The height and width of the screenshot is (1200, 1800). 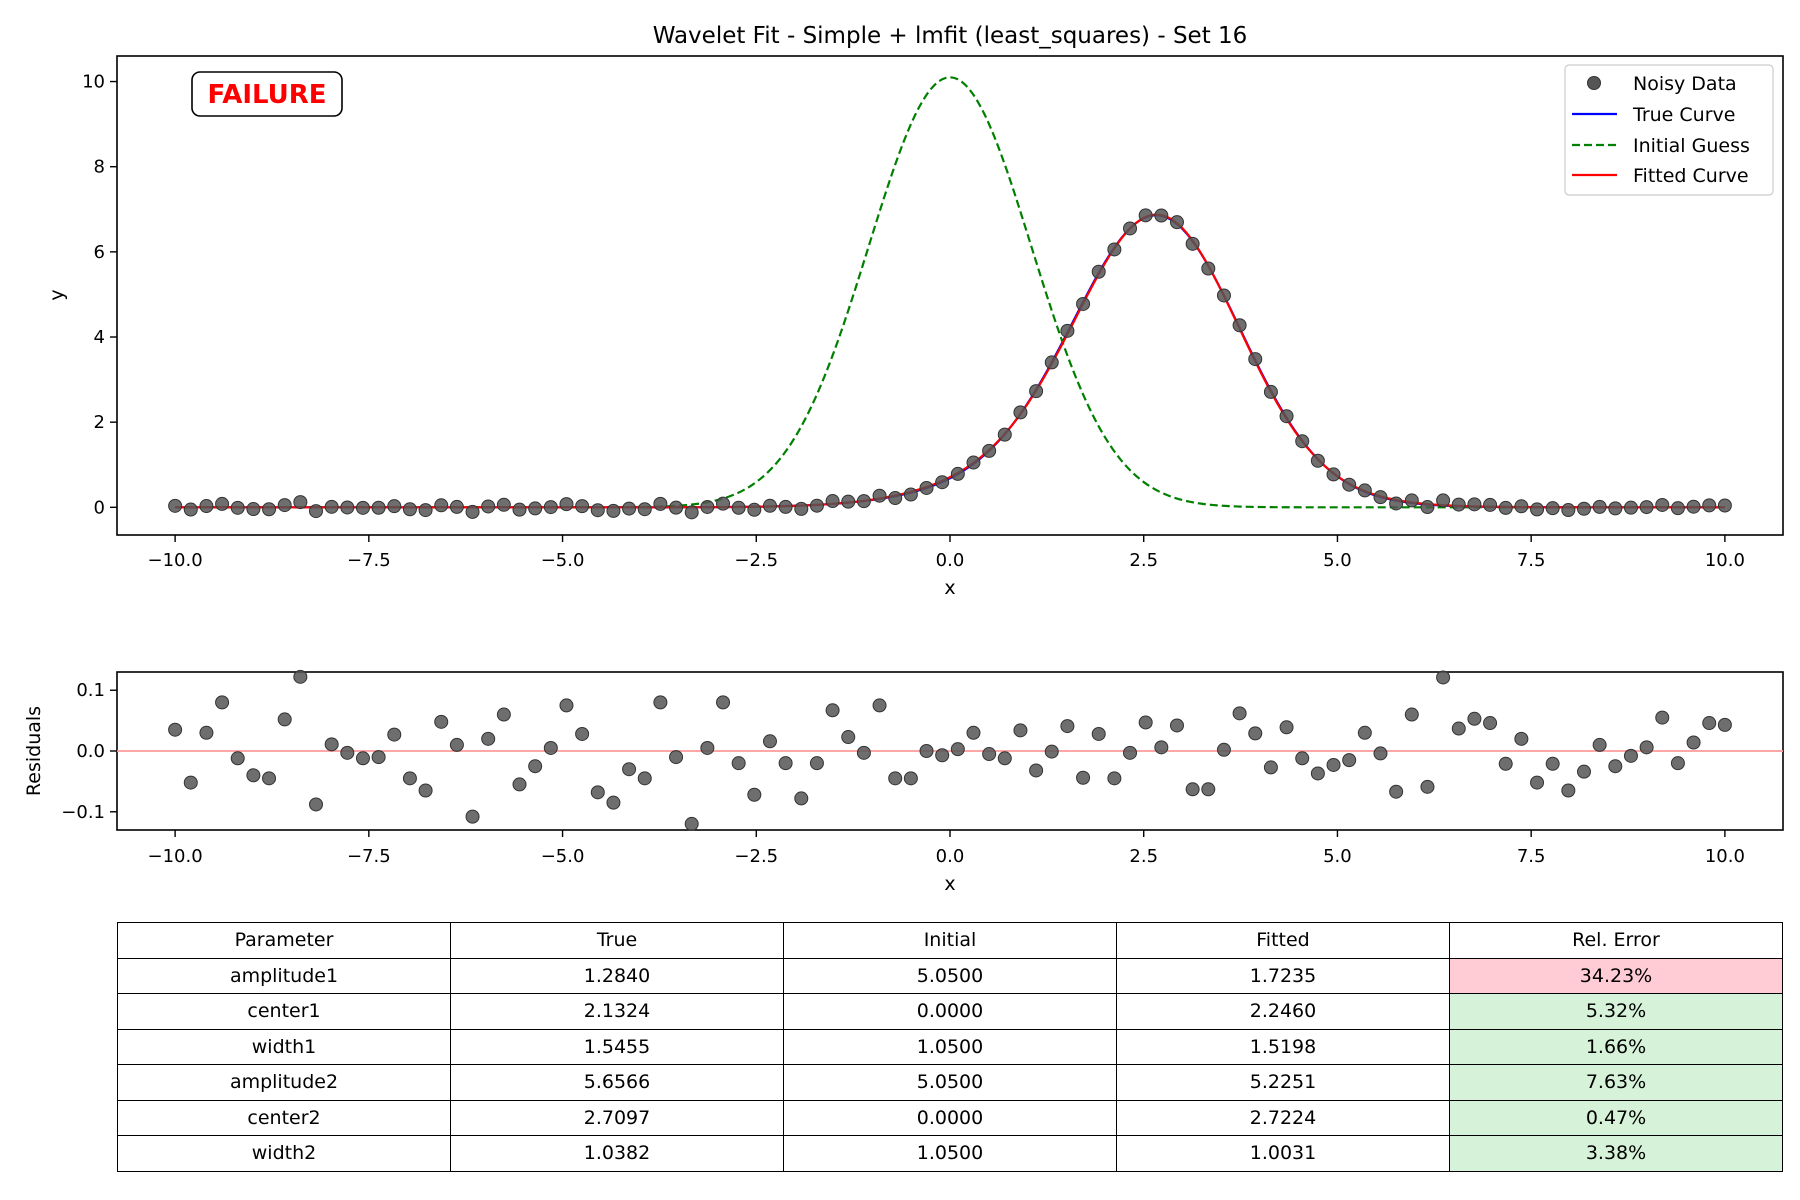 What do you see at coordinates (1531, 856) in the screenshot?
I see `x-tick-label: 7.5` at bounding box center [1531, 856].